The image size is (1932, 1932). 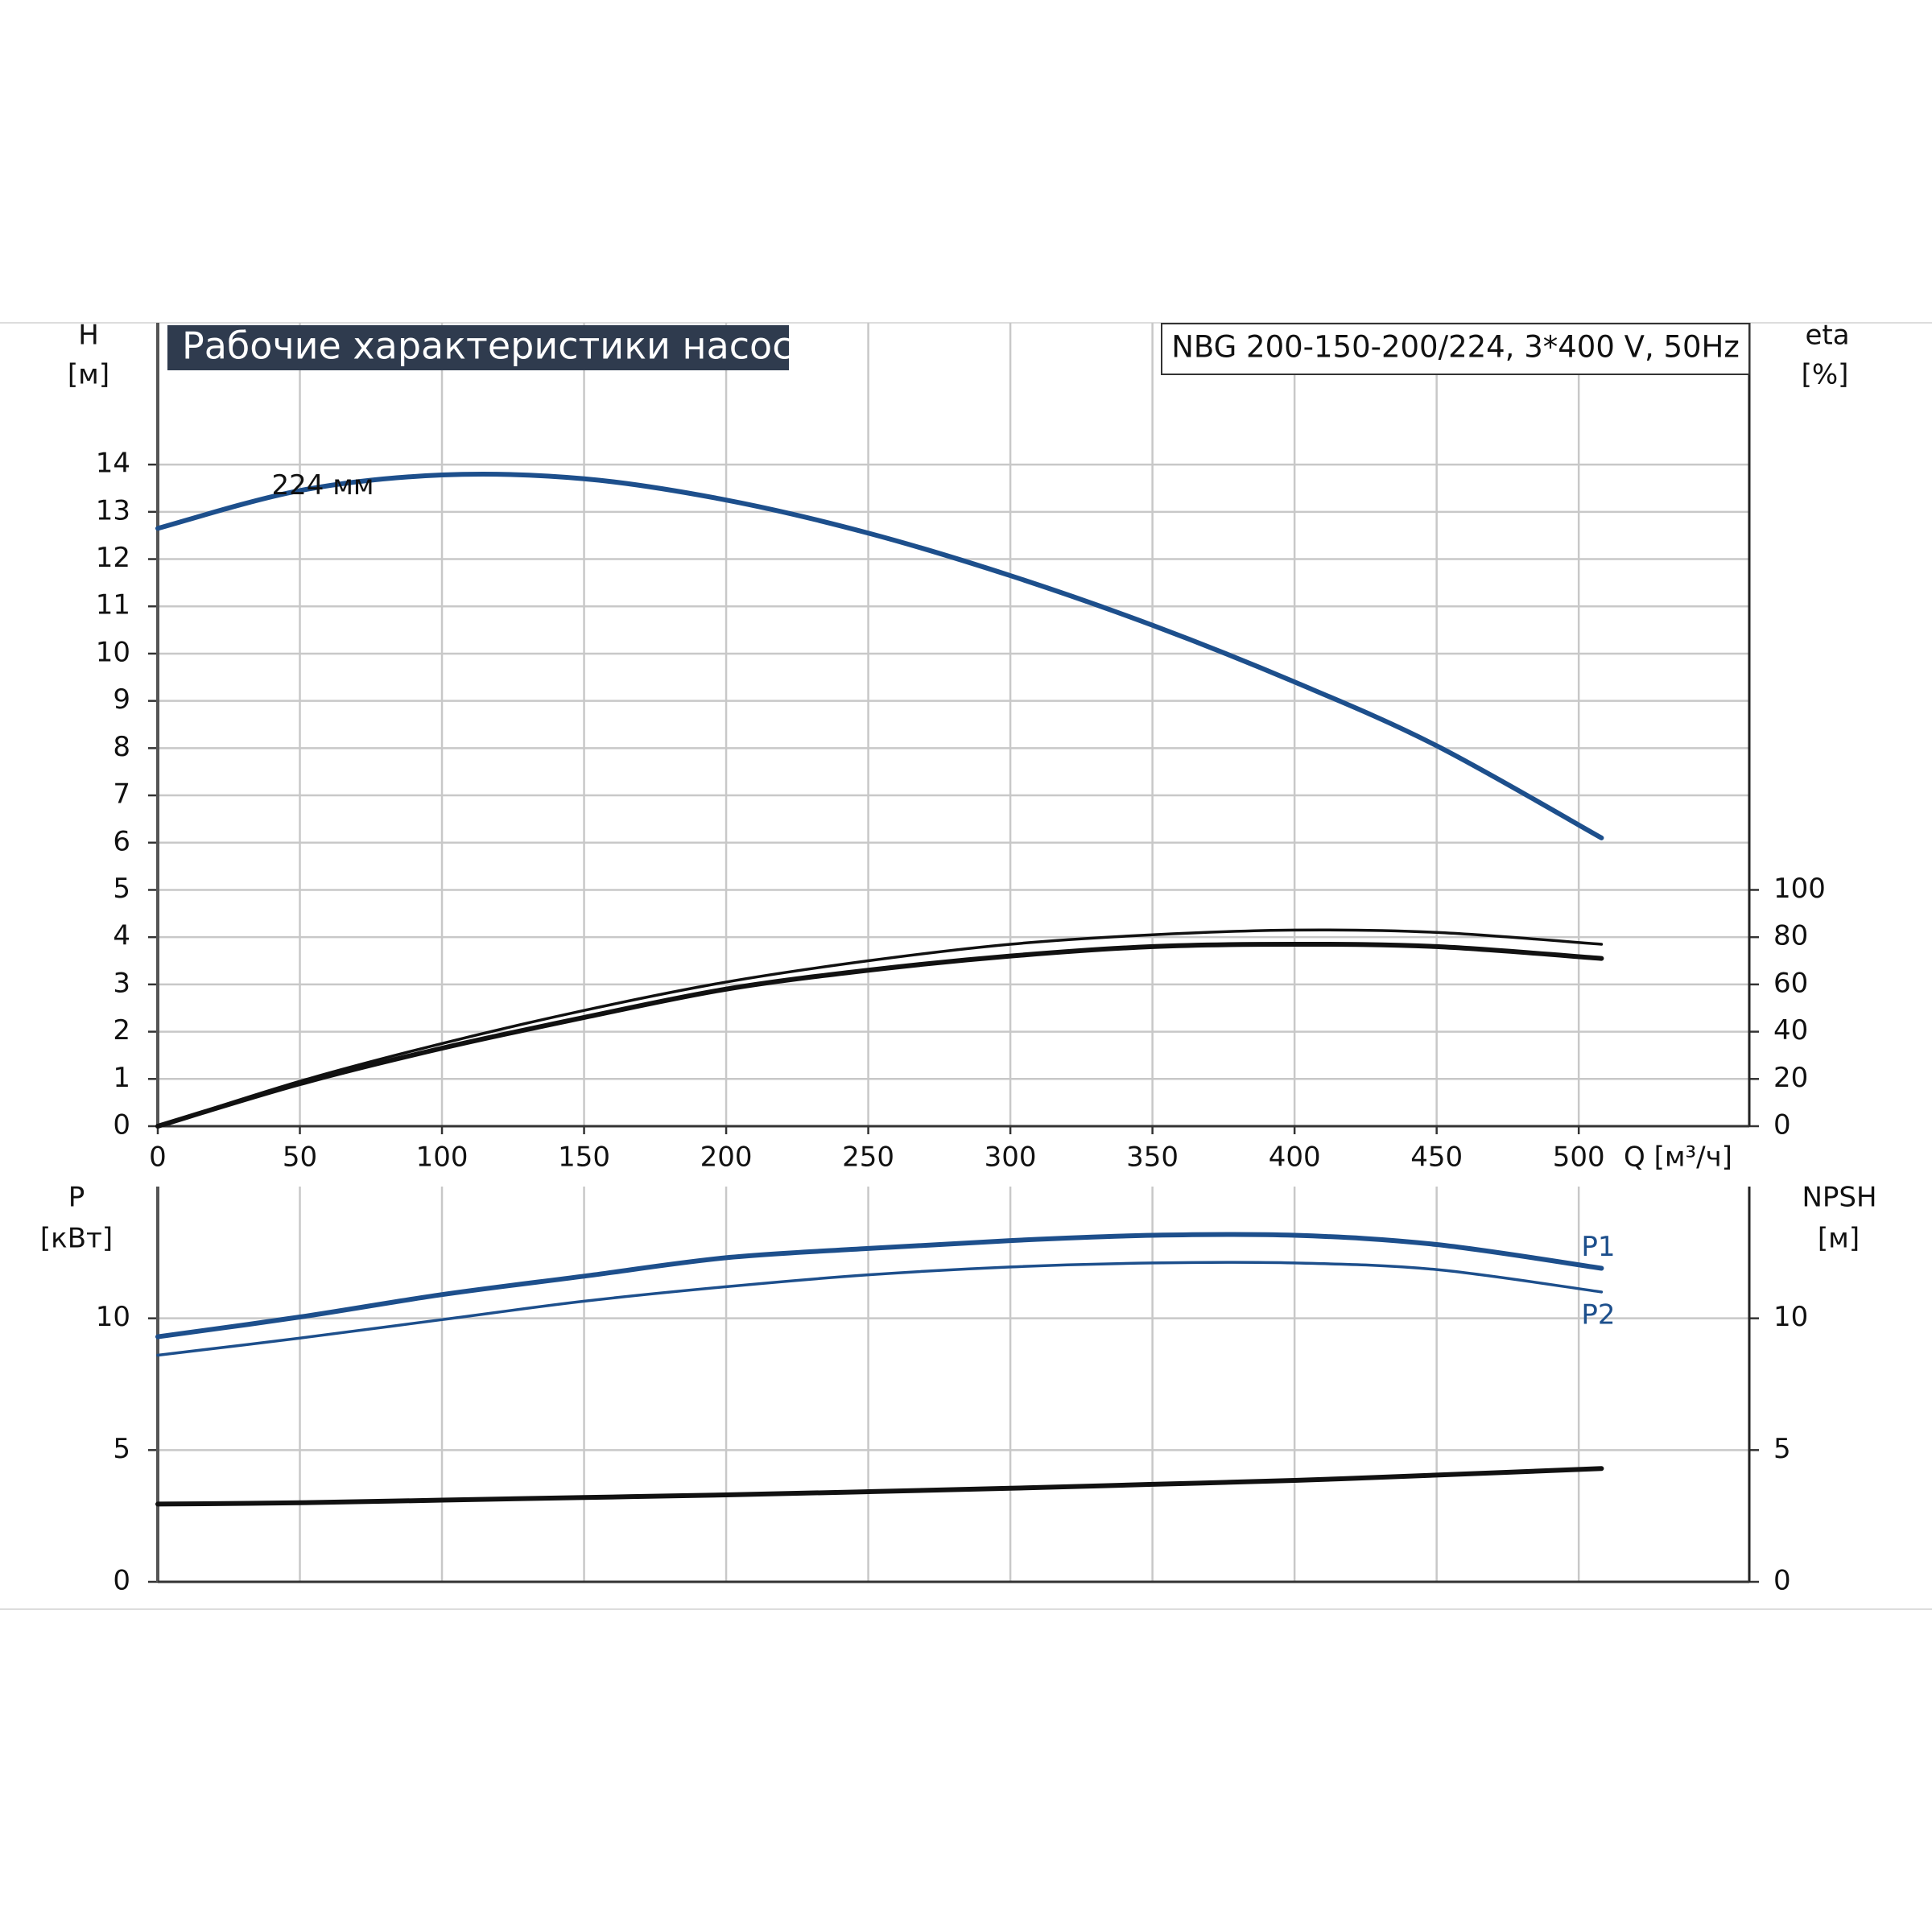 What do you see at coordinates (1782, 1449) in the screenshot?
I see `y2-tick-label: 5` at bounding box center [1782, 1449].